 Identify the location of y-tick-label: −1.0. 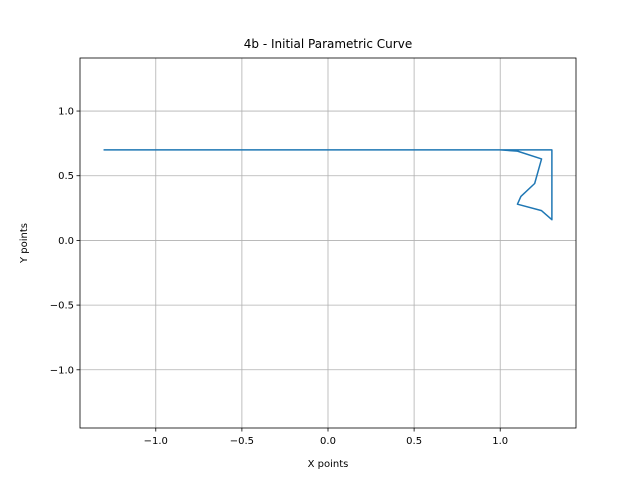
(62, 370).